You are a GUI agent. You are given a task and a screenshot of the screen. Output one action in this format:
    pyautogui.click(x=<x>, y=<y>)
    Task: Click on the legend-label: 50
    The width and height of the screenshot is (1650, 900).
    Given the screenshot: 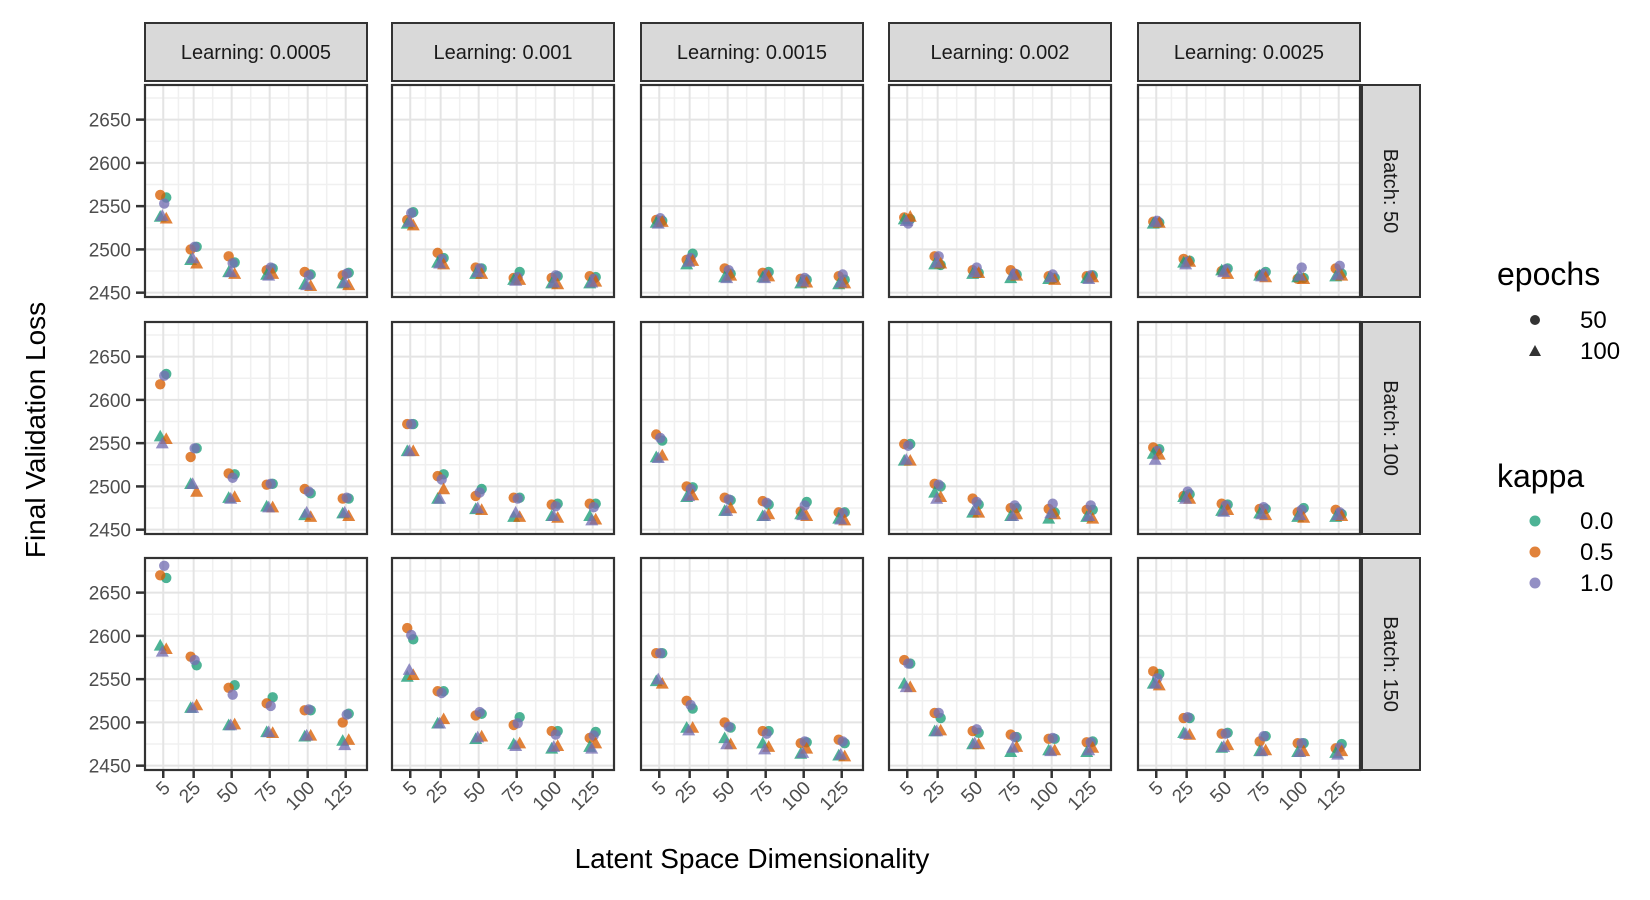 What is the action you would take?
    pyautogui.click(x=1593, y=320)
    